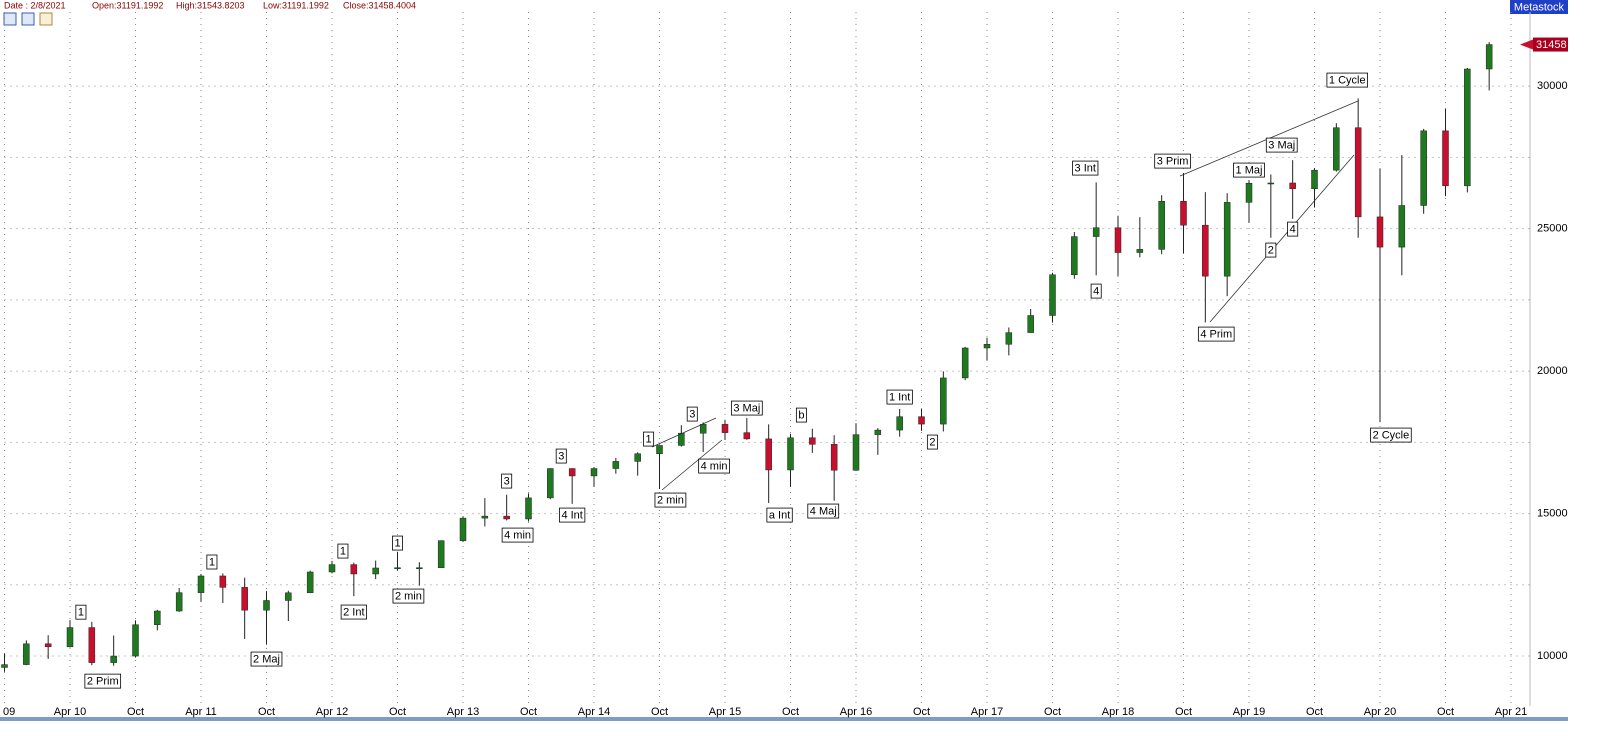 The image size is (1600, 736). What do you see at coordinates (1380, 712) in the screenshot?
I see `x-tick-label: Apr 20` at bounding box center [1380, 712].